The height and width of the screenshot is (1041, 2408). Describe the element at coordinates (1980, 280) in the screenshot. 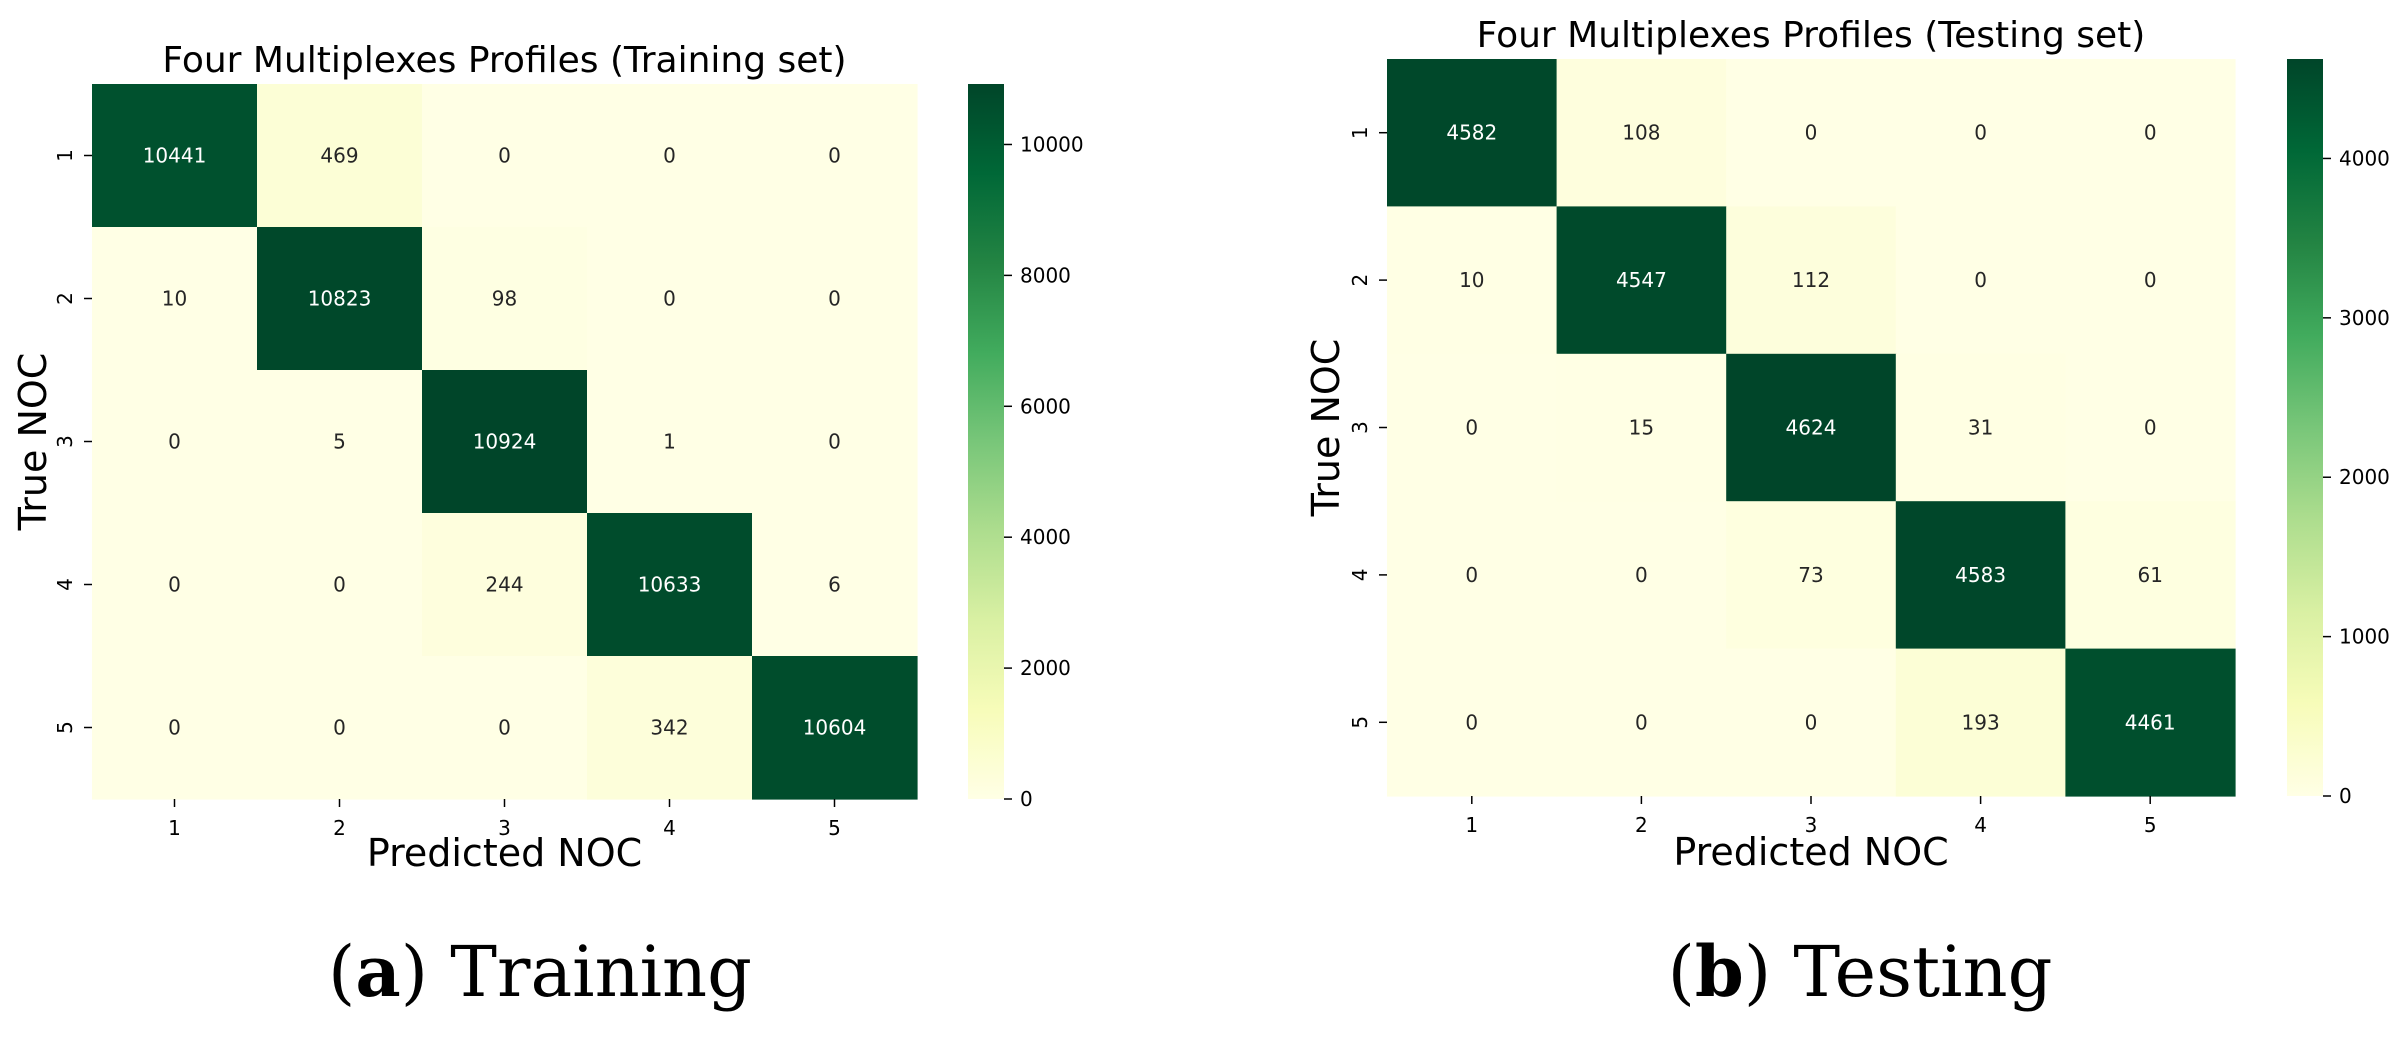

I see `cell-value-testing-r2-c4: 0` at that location.